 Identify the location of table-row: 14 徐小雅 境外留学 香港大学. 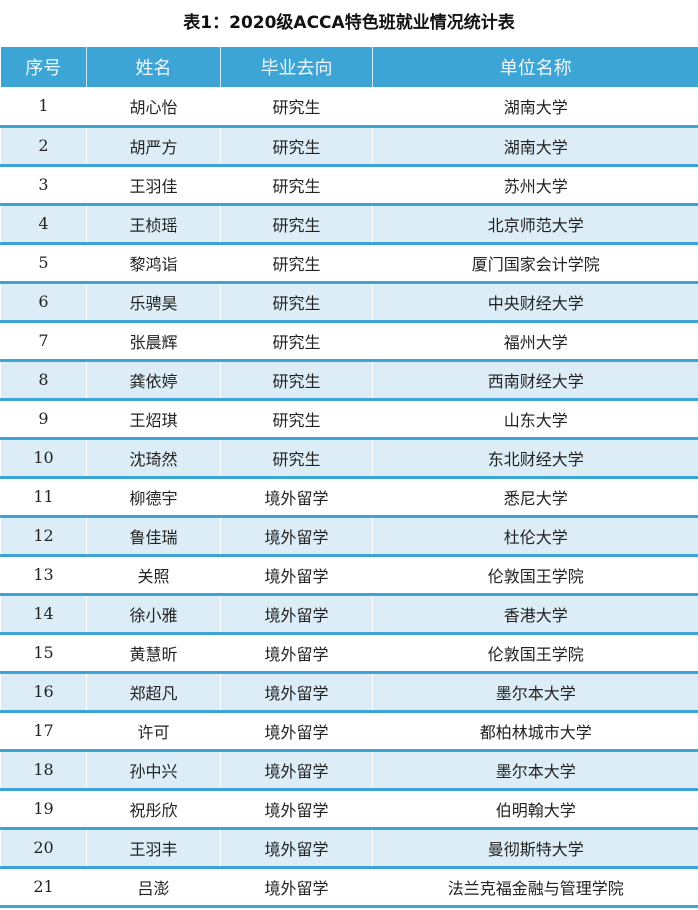
(349, 614).